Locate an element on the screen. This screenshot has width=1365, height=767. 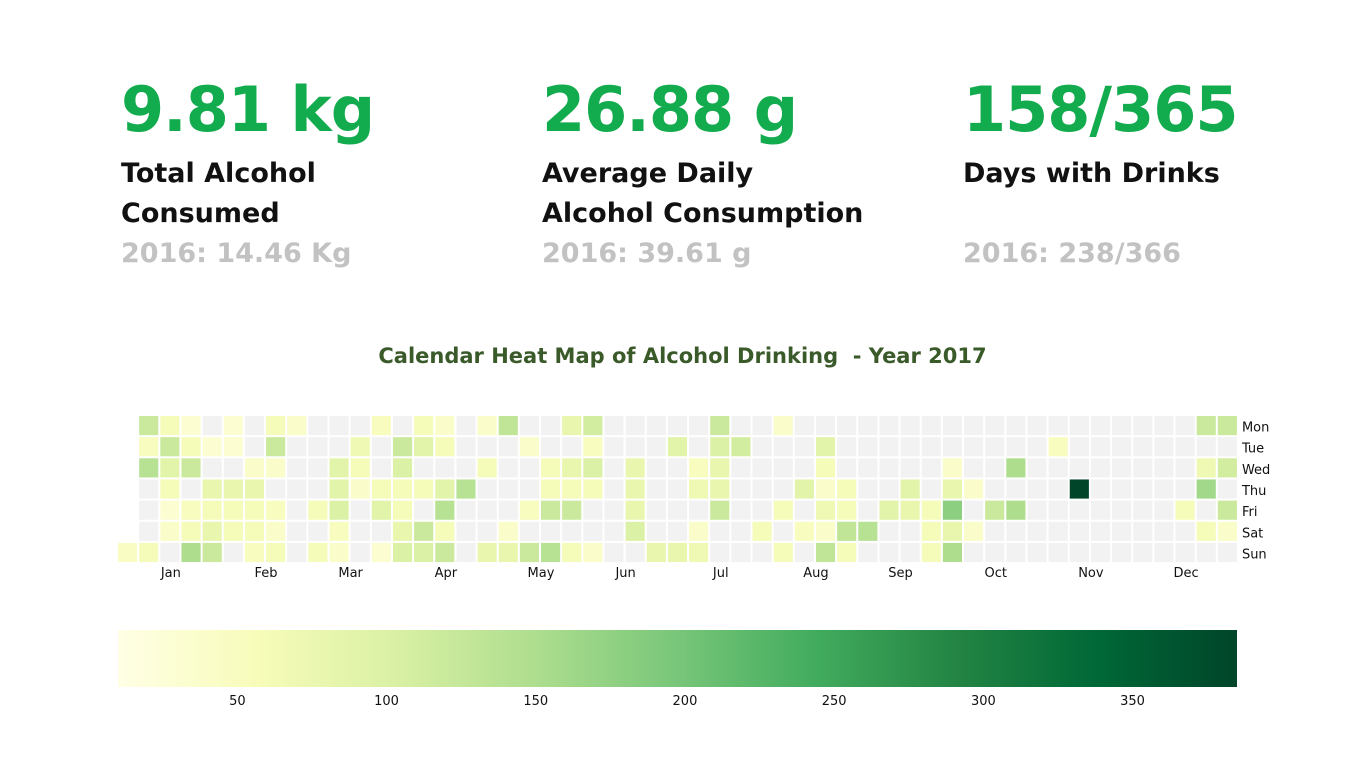
stat-label-line: Alcohol Consumption is located at coordinates (703, 213).